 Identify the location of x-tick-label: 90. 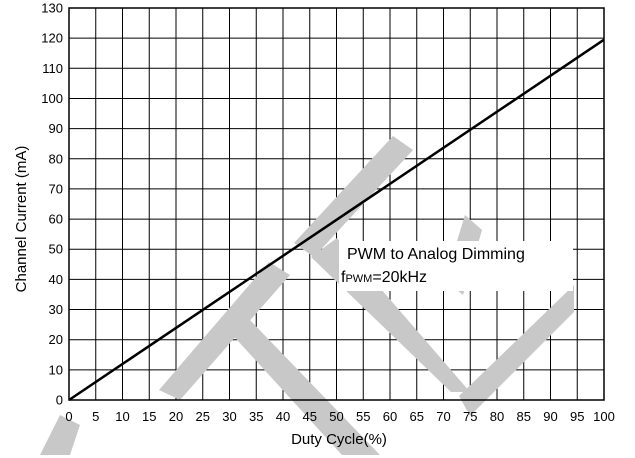
(550, 416).